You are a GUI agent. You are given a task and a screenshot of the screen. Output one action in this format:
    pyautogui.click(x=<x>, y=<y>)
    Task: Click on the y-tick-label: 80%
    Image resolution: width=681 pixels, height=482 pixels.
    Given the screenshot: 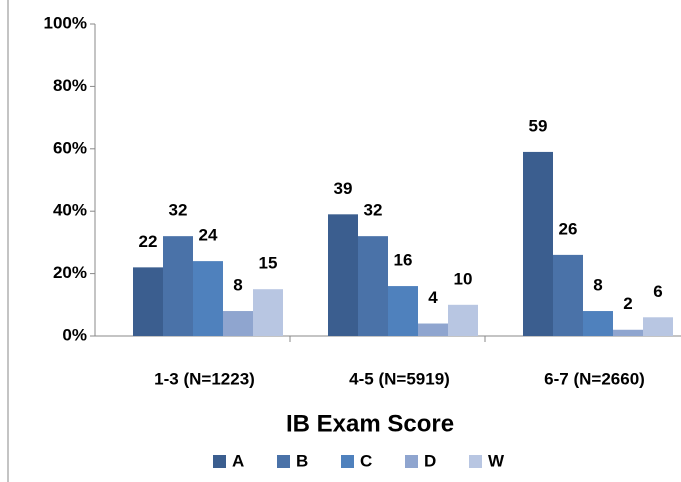 What is the action you would take?
    pyautogui.click(x=70, y=85)
    